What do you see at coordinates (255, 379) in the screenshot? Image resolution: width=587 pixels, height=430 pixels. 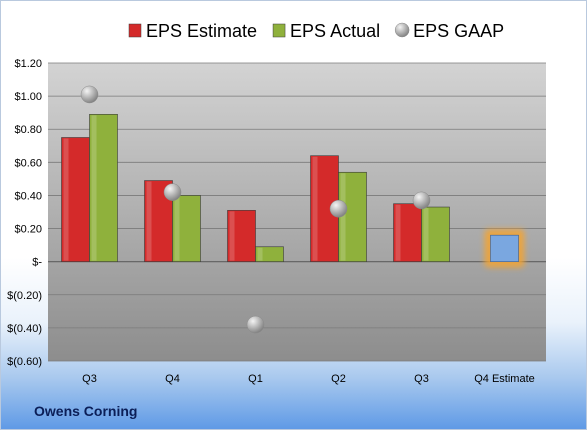 I see `x-tick-label: Q1` at bounding box center [255, 379].